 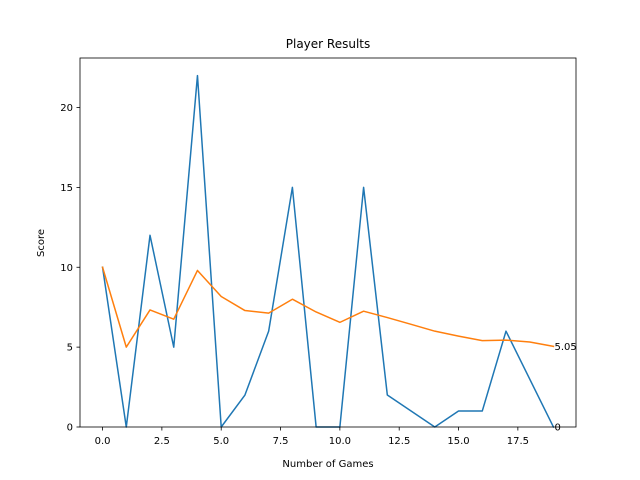 What do you see at coordinates (281, 441) in the screenshot?
I see `x-tick-label: 7.5` at bounding box center [281, 441].